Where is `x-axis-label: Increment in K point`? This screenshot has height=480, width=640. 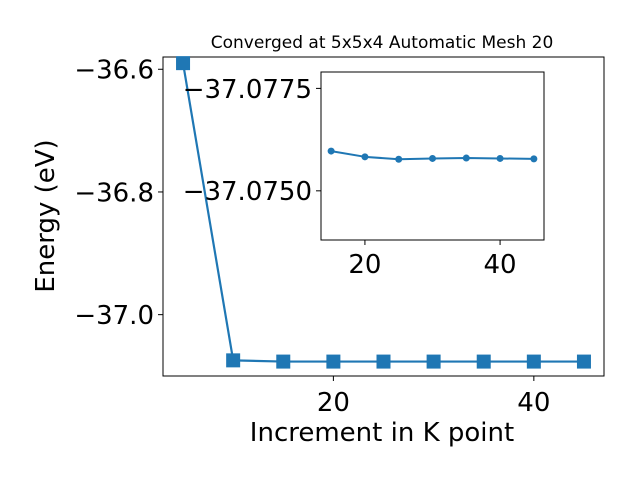 x-axis-label: Increment in K point is located at coordinates (382, 433).